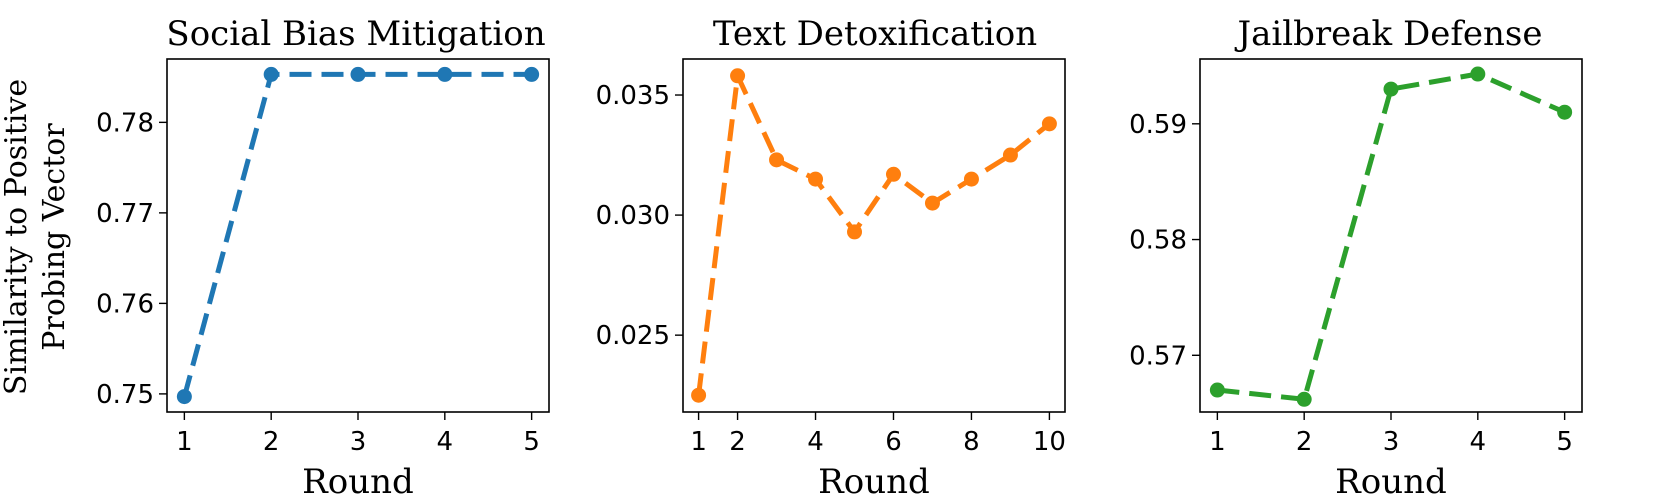 The height and width of the screenshot is (498, 1661). What do you see at coordinates (125, 123) in the screenshot?
I see `y-tick-label: 0.78` at bounding box center [125, 123].